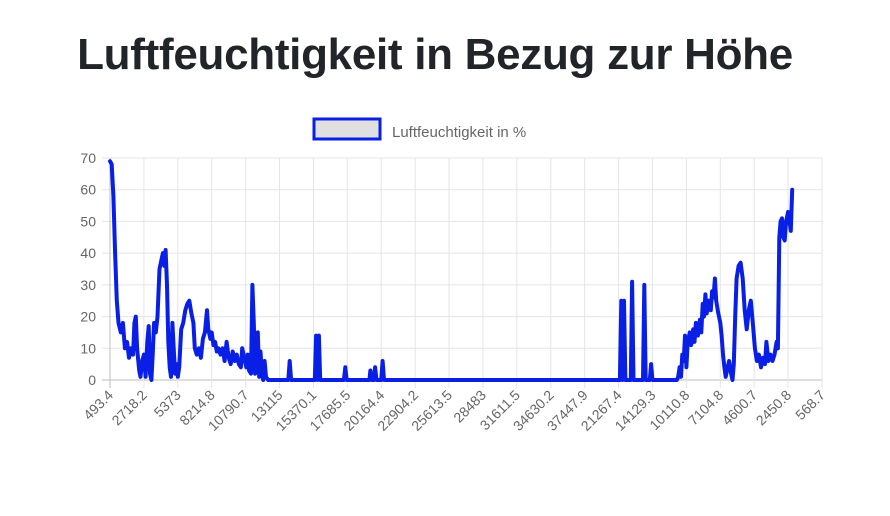 The height and width of the screenshot is (516, 890). Describe the element at coordinates (92, 380) in the screenshot. I see `y-tick-label: 0` at that location.